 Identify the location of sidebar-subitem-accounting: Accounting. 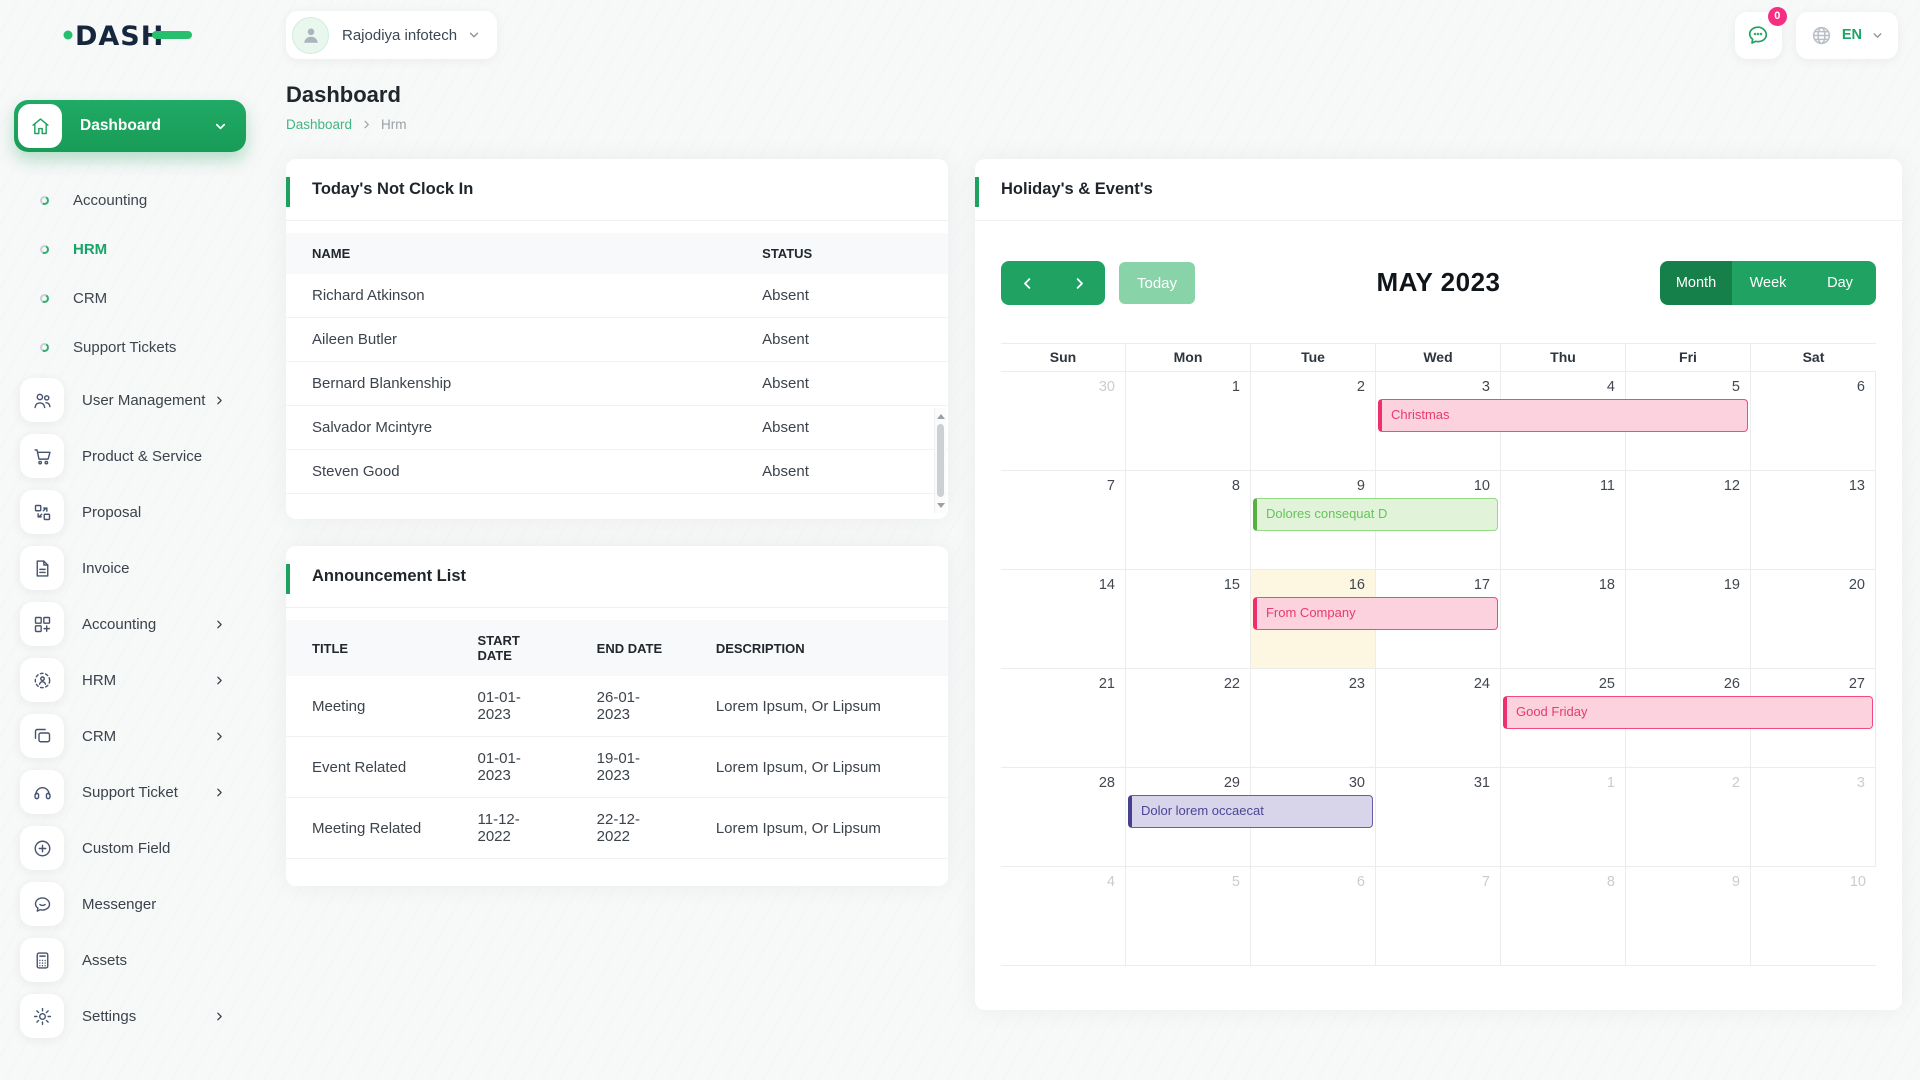
(130, 200).